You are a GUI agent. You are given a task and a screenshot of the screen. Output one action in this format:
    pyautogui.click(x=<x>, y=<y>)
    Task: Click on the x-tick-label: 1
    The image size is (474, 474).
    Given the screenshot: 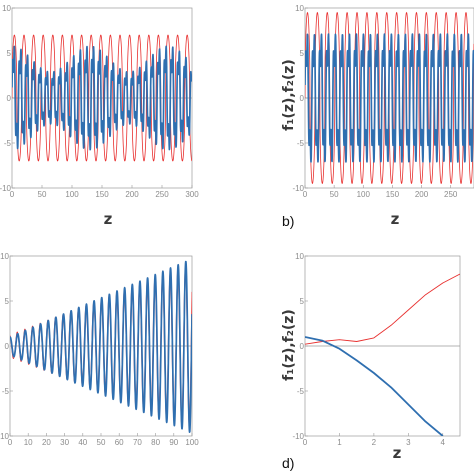 What is the action you would take?
    pyautogui.click(x=339, y=442)
    